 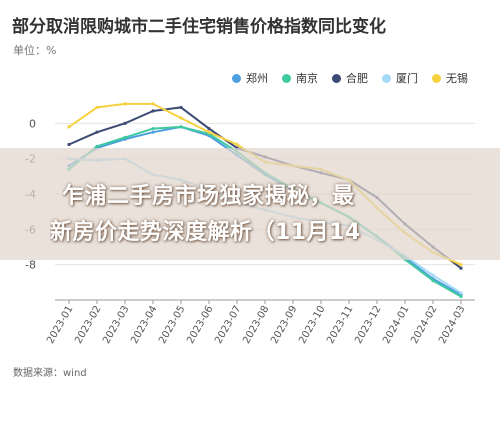 What do you see at coordinates (257, 78) in the screenshot?
I see `legend-label: 郑州` at bounding box center [257, 78].